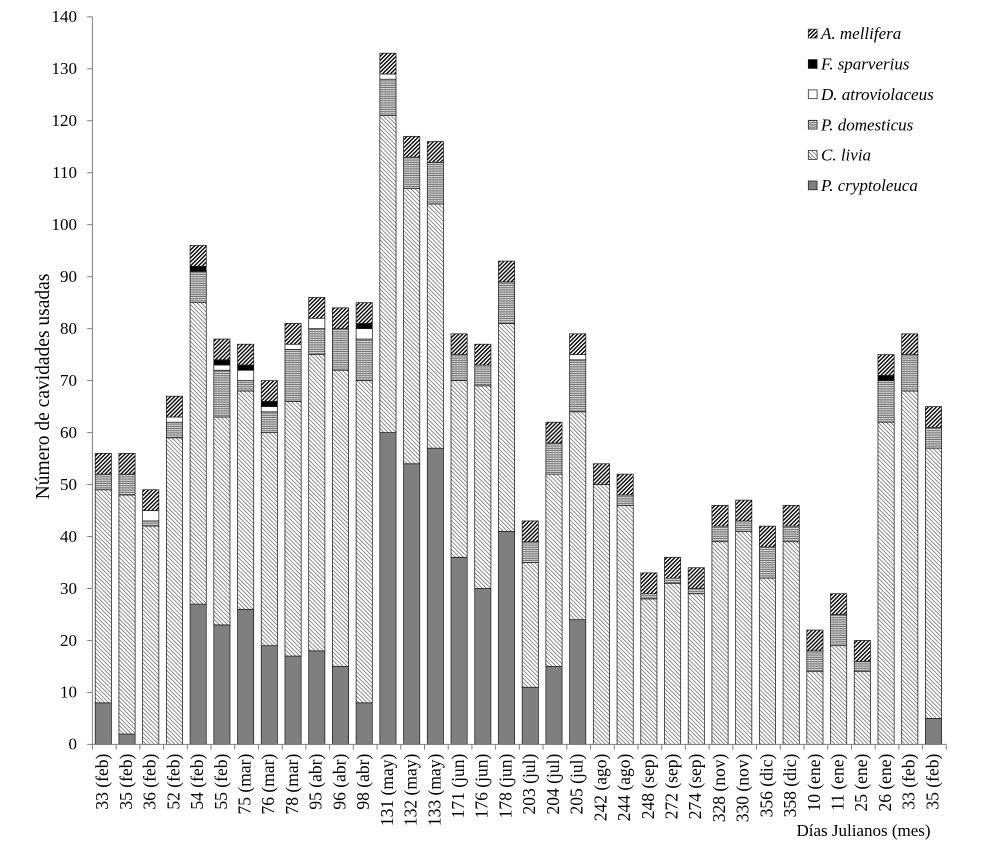  Describe the element at coordinates (814, 783) in the screenshot. I see `svg-text: 10 (ene)` at that location.